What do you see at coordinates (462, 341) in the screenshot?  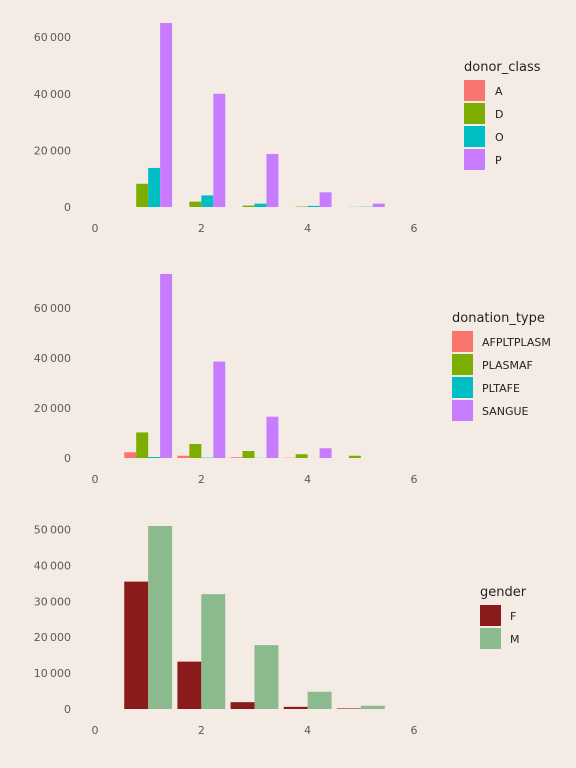 I see `legend-key-afpltplasm` at bounding box center [462, 341].